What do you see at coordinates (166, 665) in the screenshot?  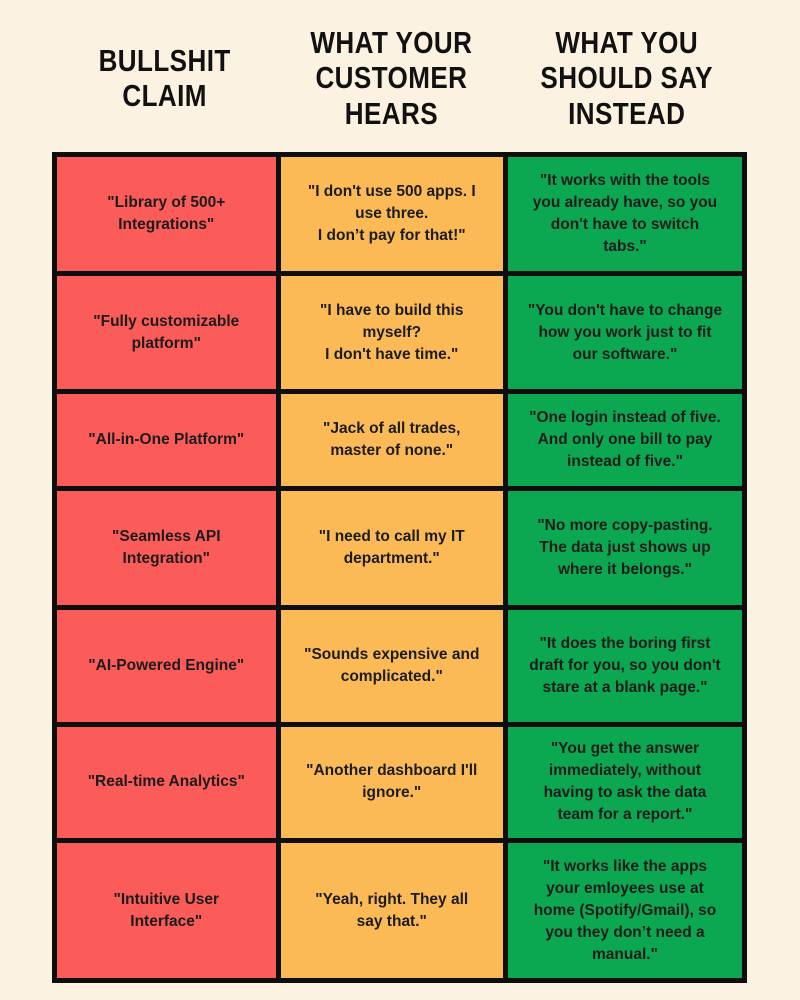 I see `claim-cell: "AI-Powered Engine"` at bounding box center [166, 665].